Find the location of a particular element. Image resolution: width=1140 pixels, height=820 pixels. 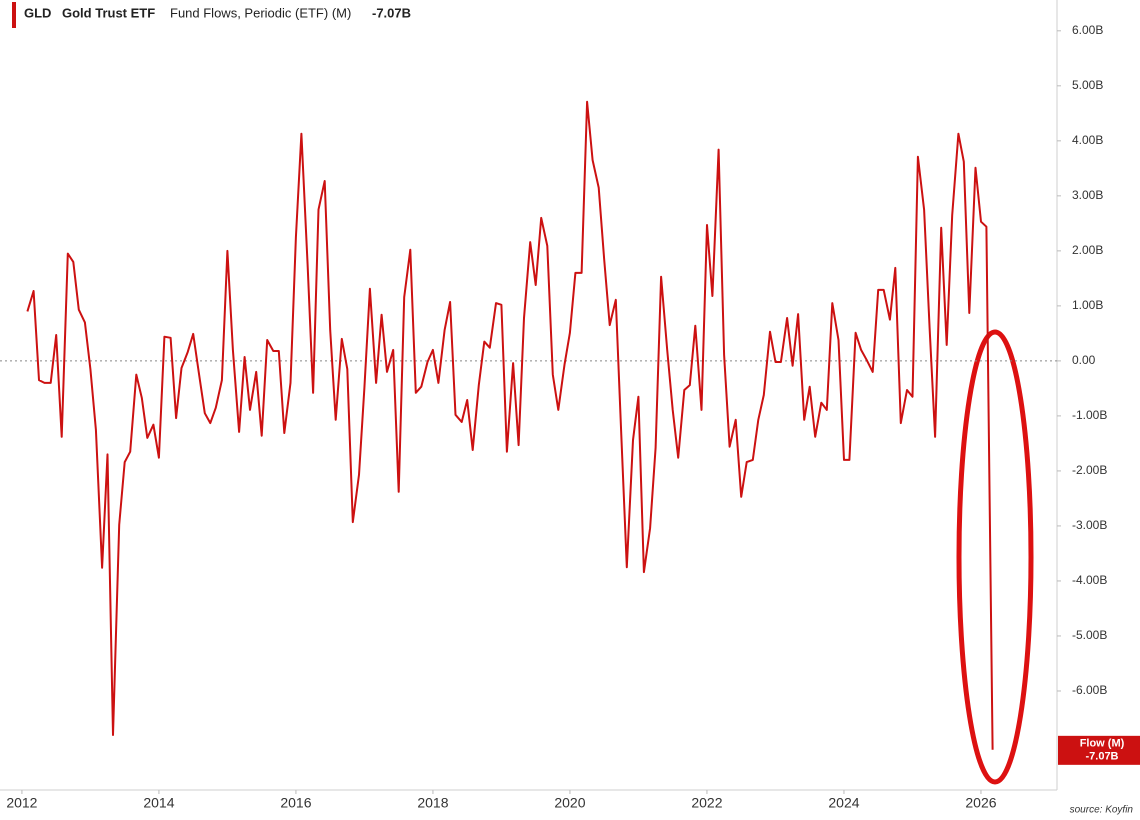

source: source: Koyfin is located at coordinates (1102, 810).